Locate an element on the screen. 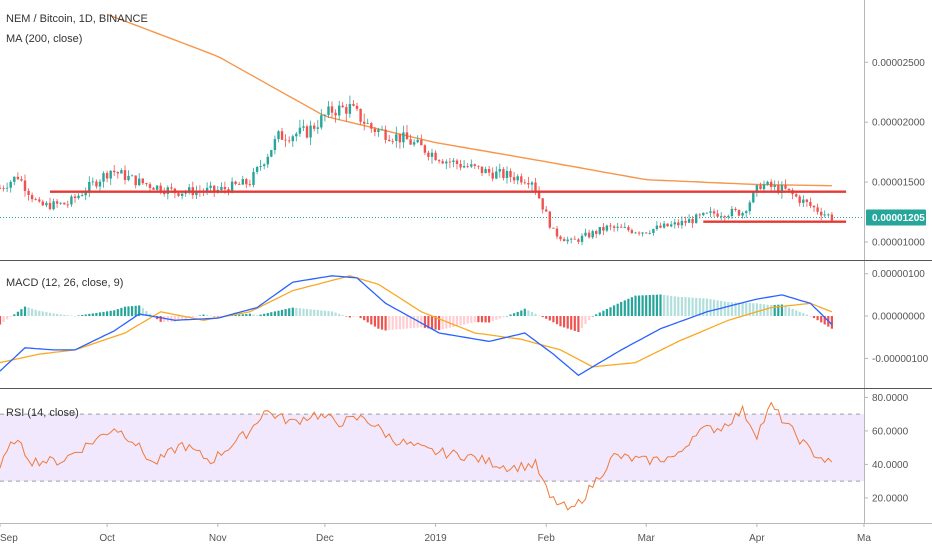  axis-tick-label: 60.0000 is located at coordinates (890, 431).